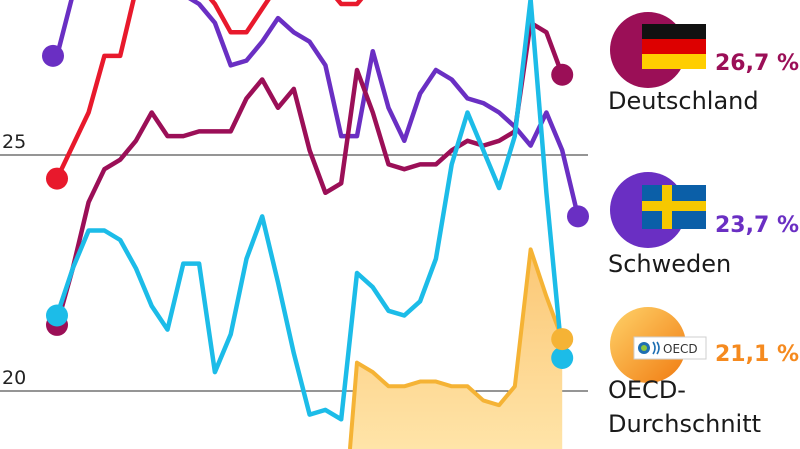 This screenshot has height=449, width=800. What do you see at coordinates (680, 349) in the screenshot?
I see `oecd-logo-text: OECD` at bounding box center [680, 349].